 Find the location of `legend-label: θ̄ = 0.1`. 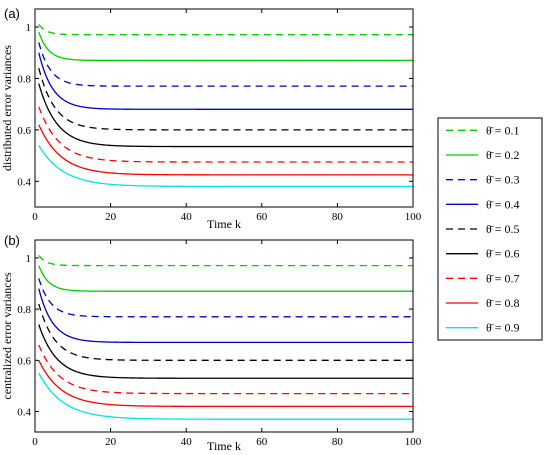

legend-label: θ̄ = 0.1 is located at coordinates (503, 130).